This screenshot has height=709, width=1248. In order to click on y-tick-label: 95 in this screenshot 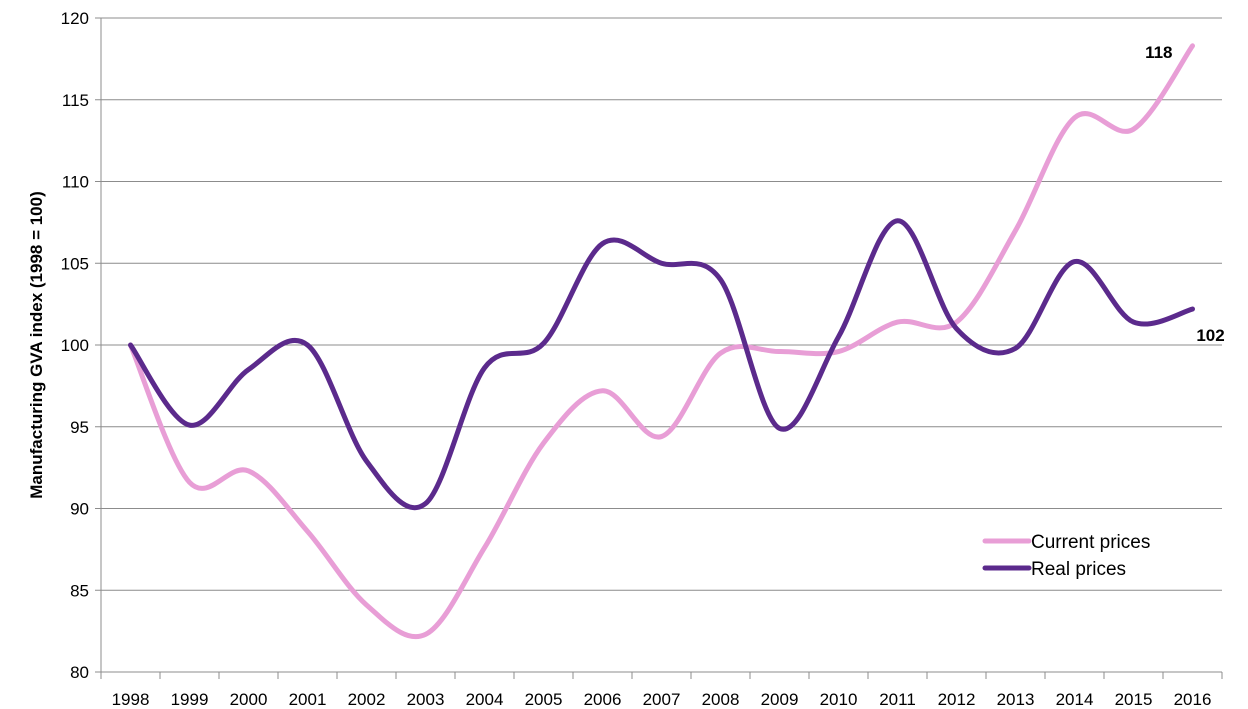, I will do `click(79, 427)`.